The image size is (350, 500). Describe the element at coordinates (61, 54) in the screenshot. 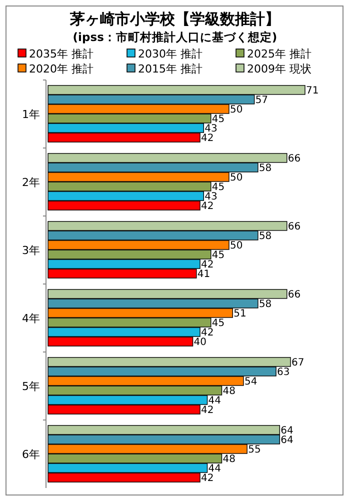

I see `legend-label: 2035年 推計` at that location.